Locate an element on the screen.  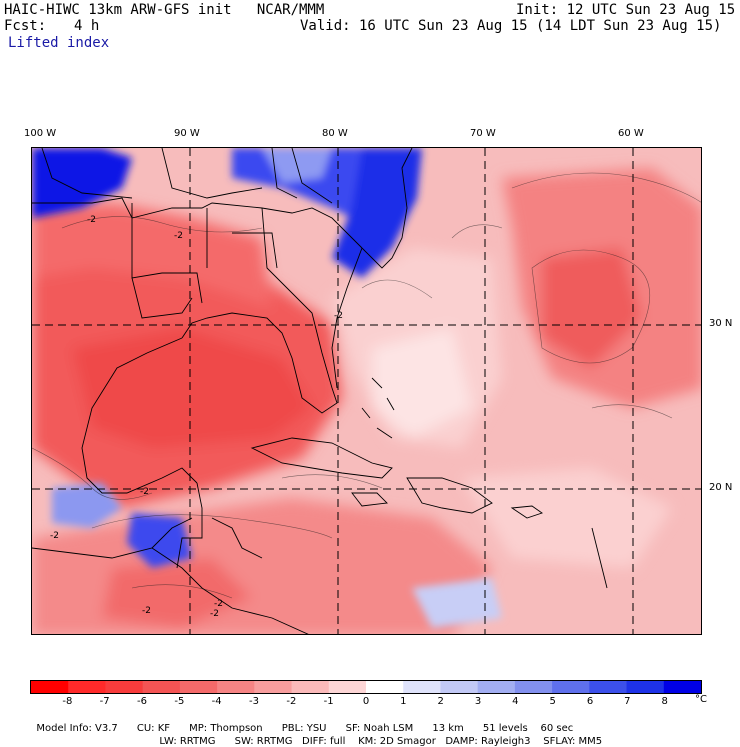
colorbar-tick-label: 8 is located at coordinates (664, 701).